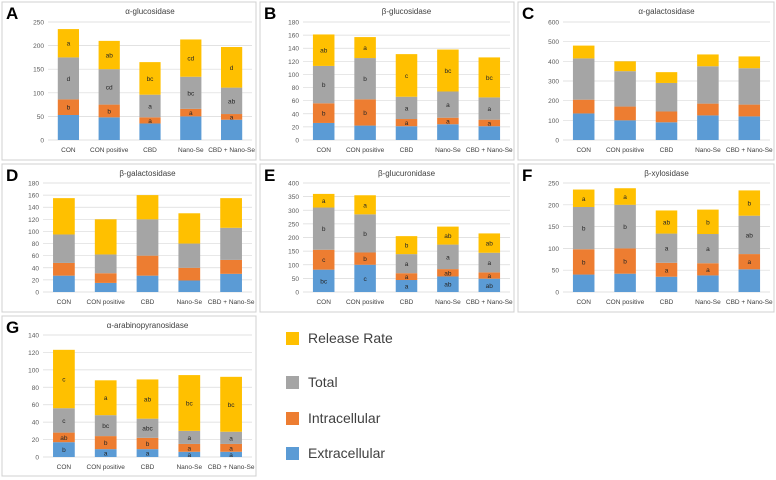 The image size is (776, 480). Describe the element at coordinates (323, 302) in the screenshot. I see `x-tick-label: CON` at that location.